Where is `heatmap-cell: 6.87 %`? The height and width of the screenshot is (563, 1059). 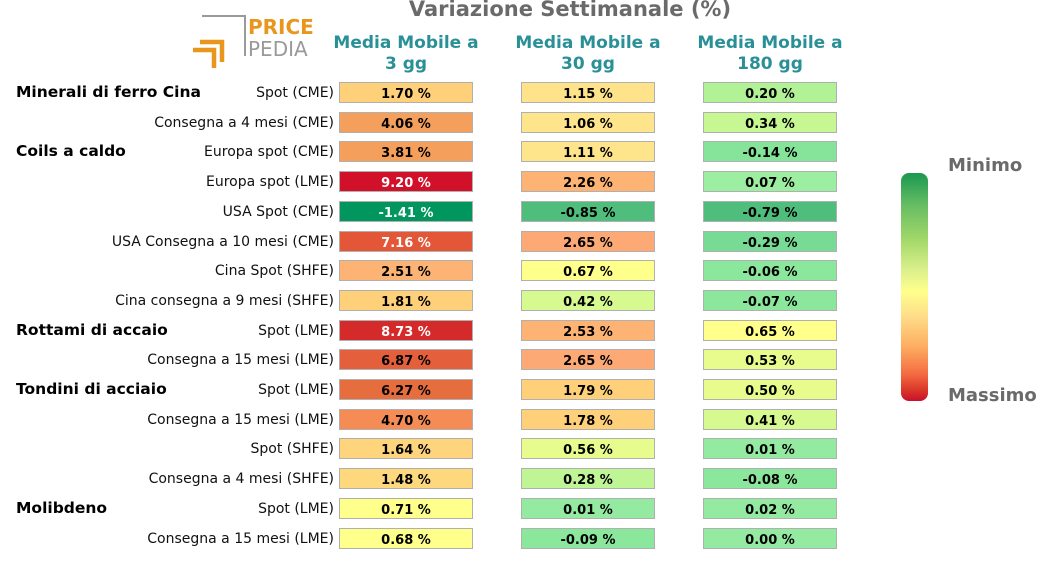 heatmap-cell: 6.87 % is located at coordinates (406, 360).